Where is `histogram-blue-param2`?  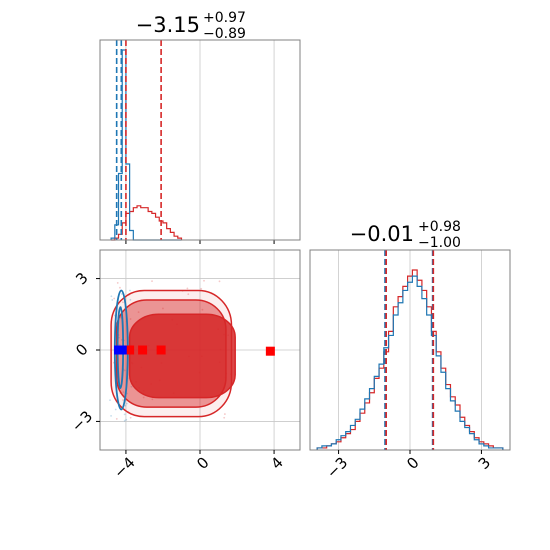
histogram-blue-param2 is located at coordinates (410, 362).